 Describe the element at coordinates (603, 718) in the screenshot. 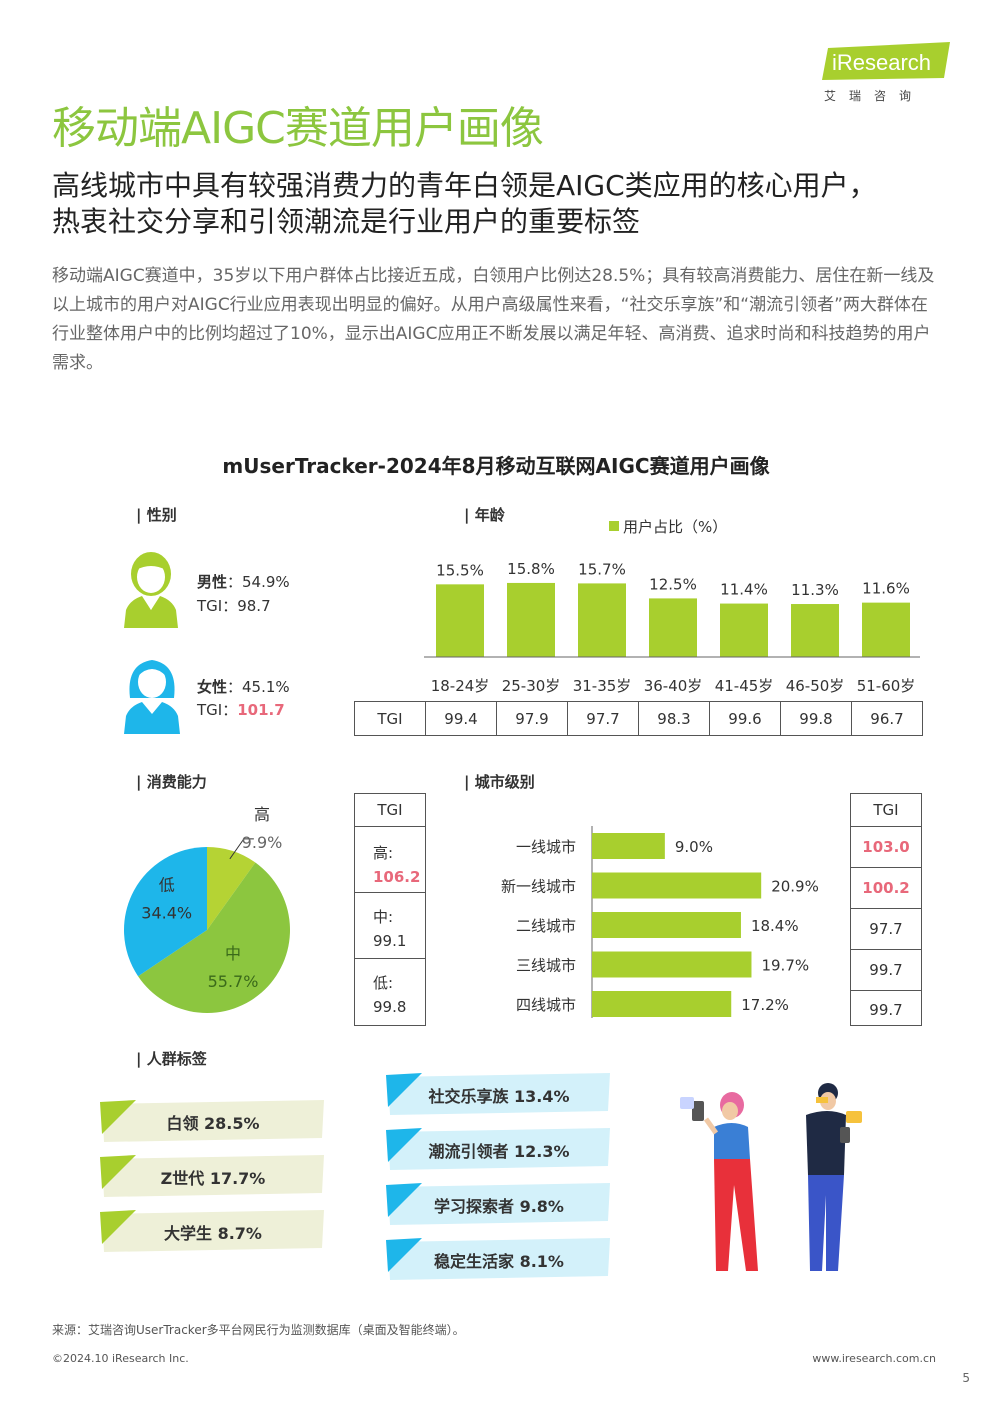

I see `age-tgi-cell: 97.7` at that location.